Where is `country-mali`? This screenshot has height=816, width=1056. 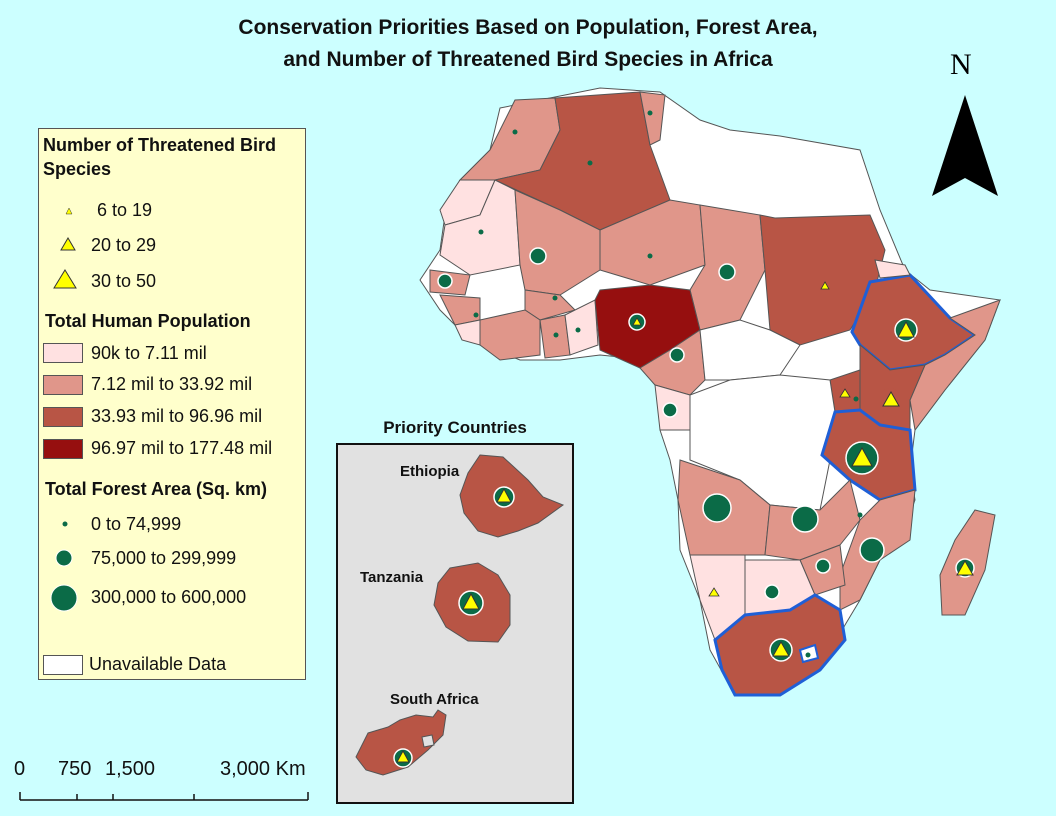 country-mali is located at coordinates (557, 242).